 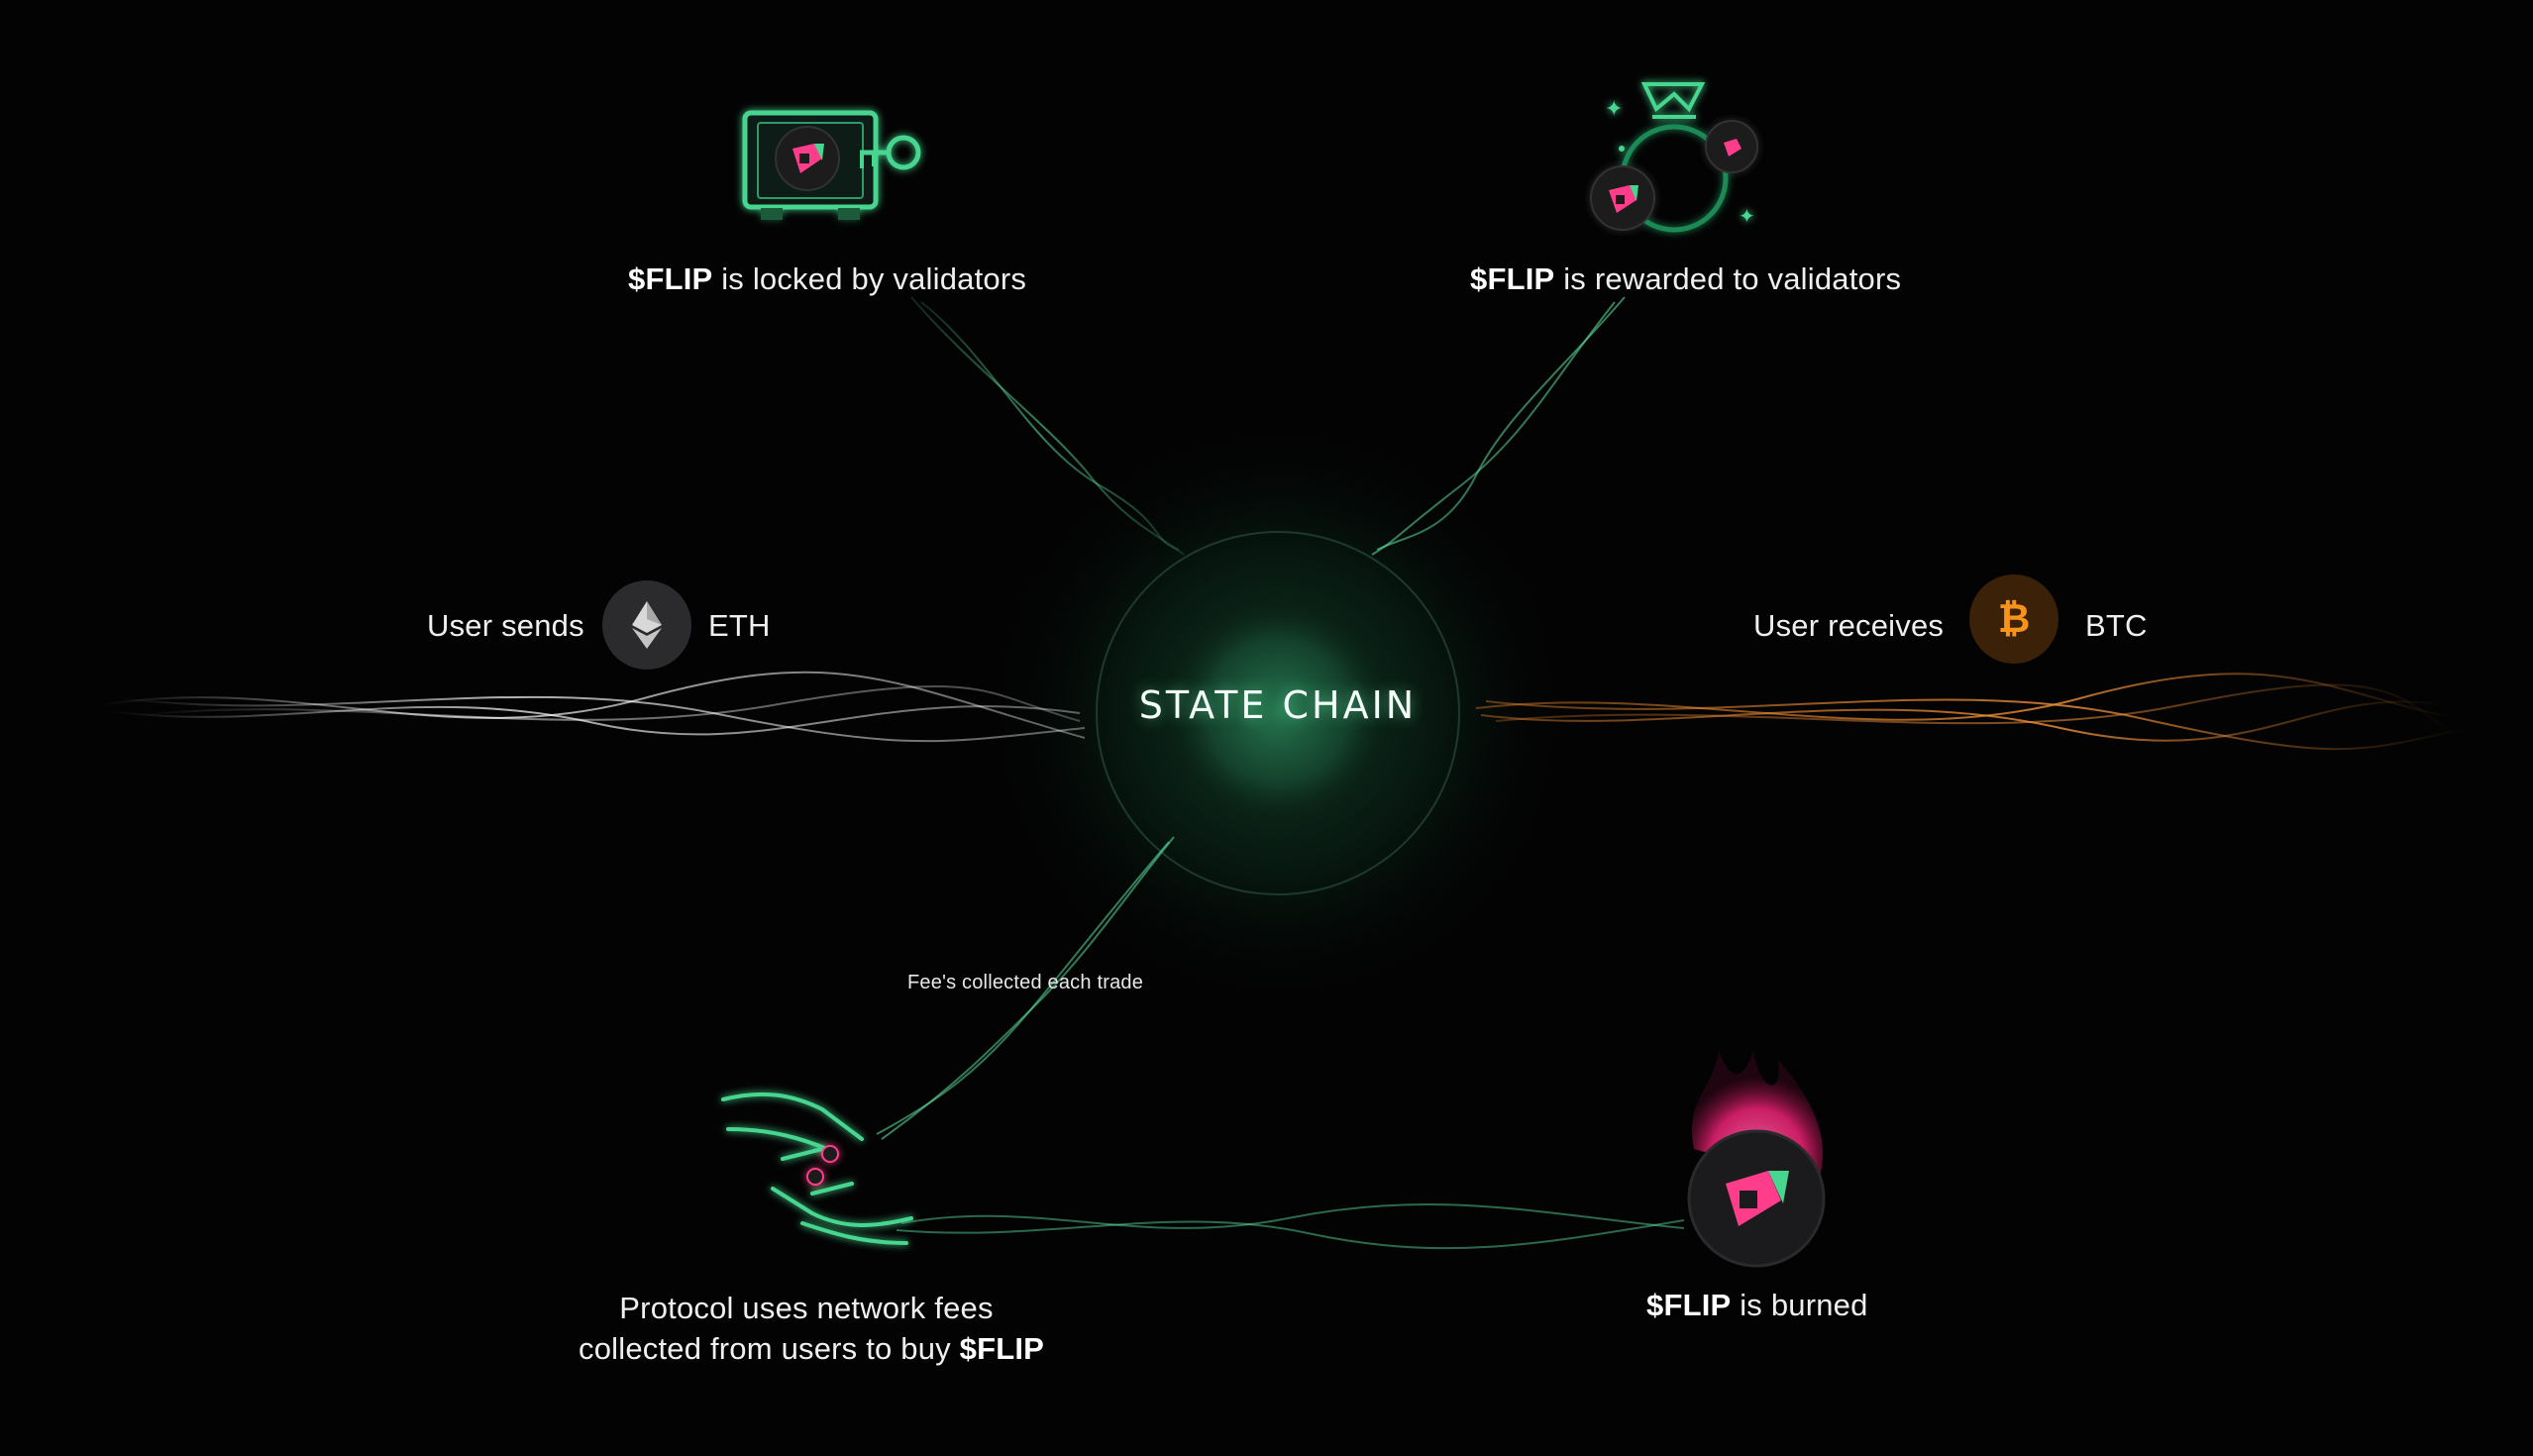 I want to click on state-chain-inner-glow, so click(x=1278, y=711).